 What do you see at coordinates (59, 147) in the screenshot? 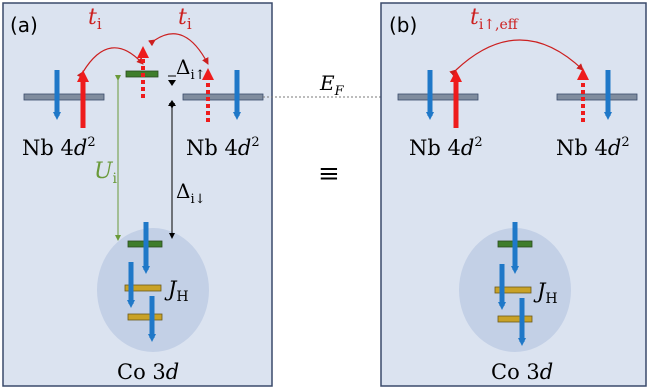
I see `nb-label-left: Nb 4d2` at bounding box center [59, 147].